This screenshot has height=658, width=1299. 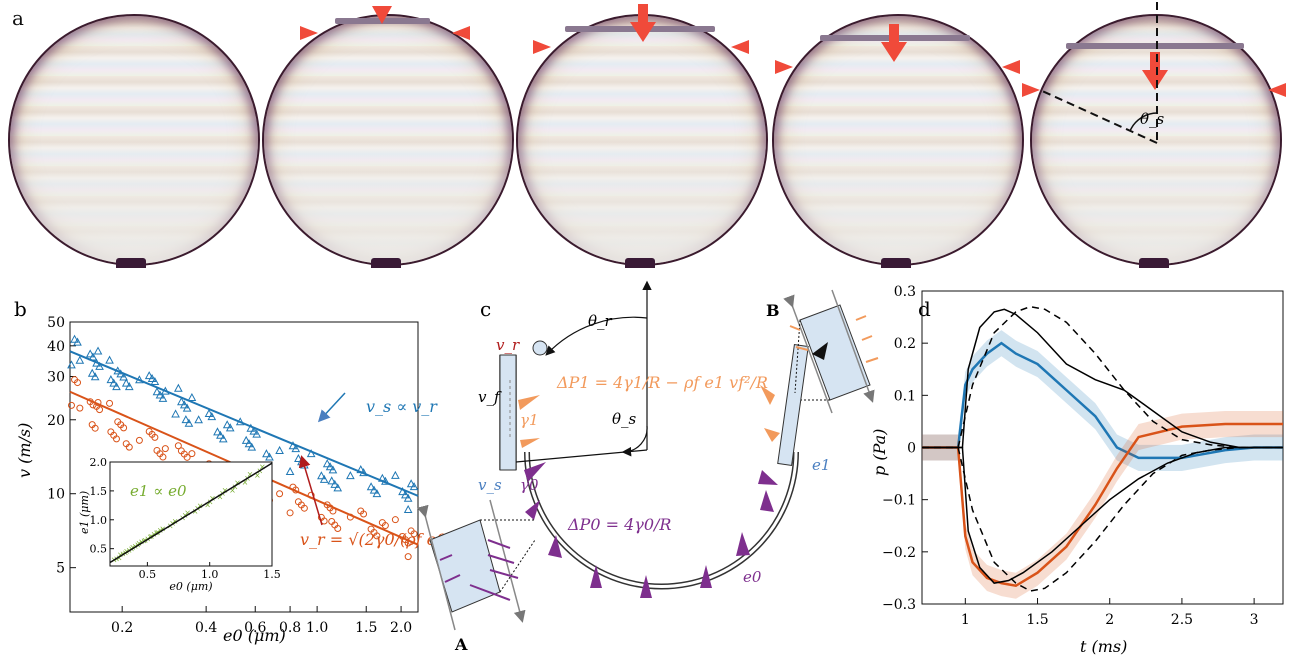 I want to click on d-xtick-label: 2, so click(x=1109, y=620).